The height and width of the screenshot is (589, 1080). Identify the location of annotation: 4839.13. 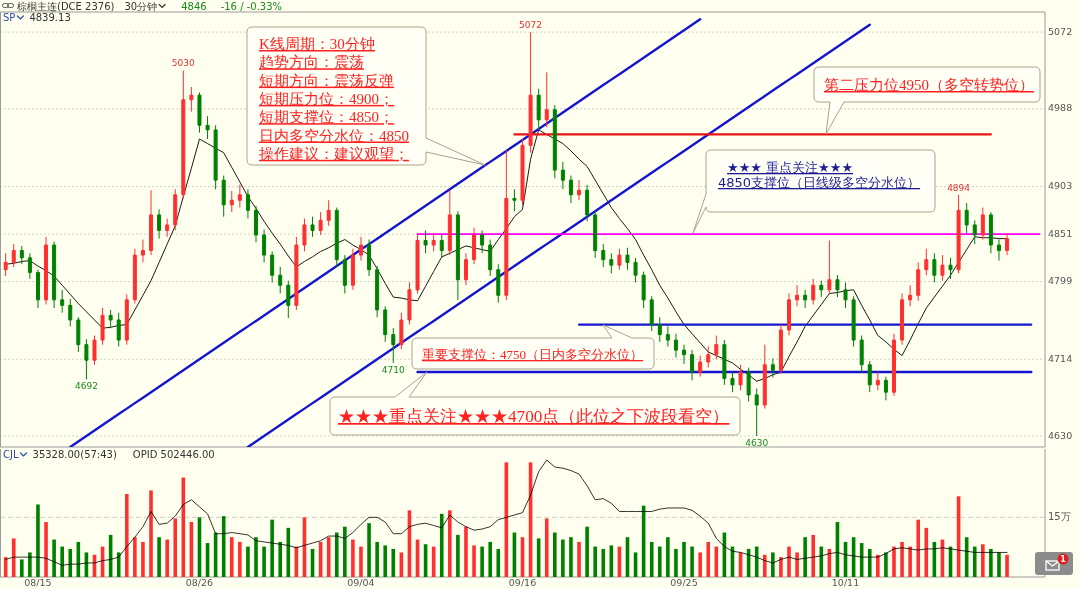
(50, 17).